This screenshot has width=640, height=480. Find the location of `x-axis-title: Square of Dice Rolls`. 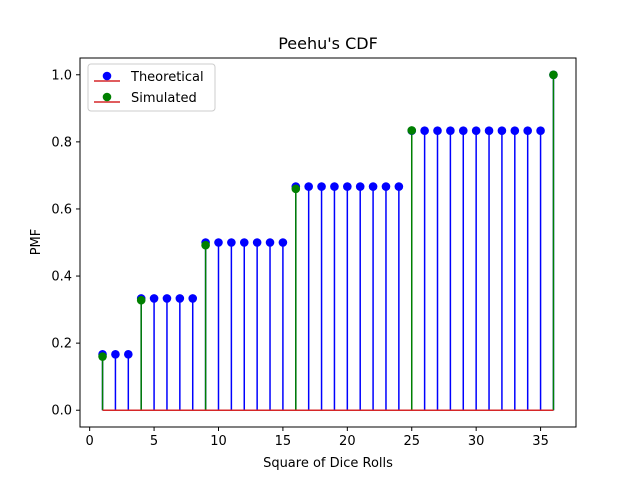

x-axis-title: Square of Dice Rolls is located at coordinates (328, 463).